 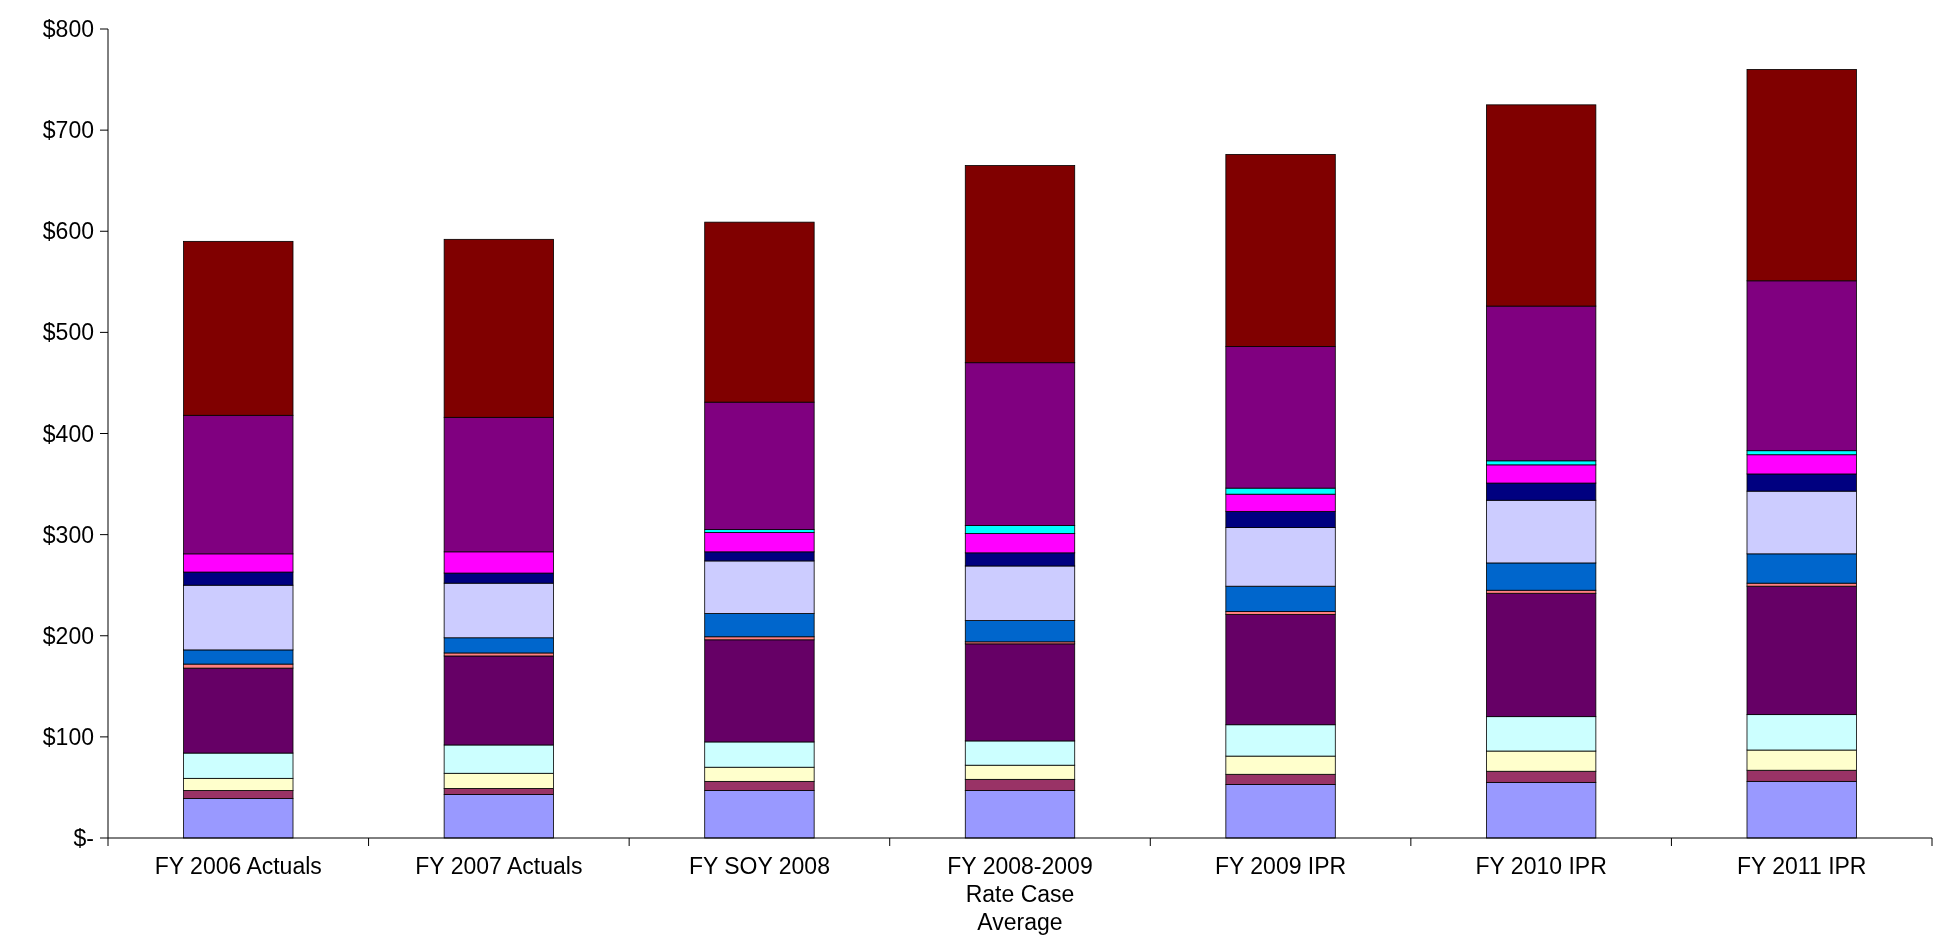 I want to click on y-tick-label: $600, so click(x=68, y=231).